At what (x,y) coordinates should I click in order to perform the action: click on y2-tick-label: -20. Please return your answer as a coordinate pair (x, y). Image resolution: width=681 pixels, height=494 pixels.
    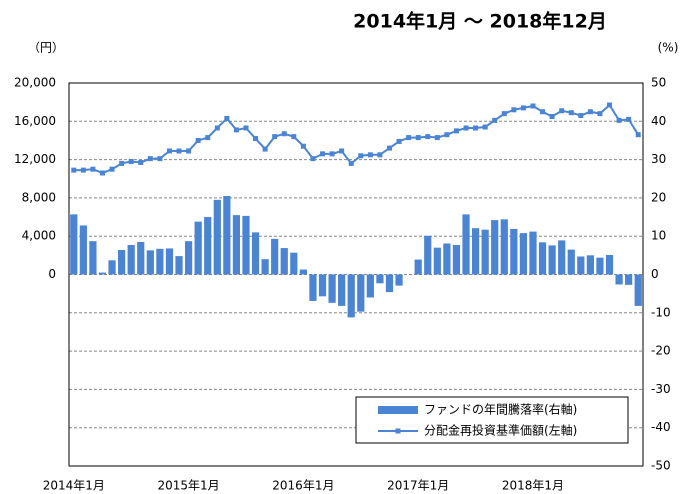
    Looking at the image, I should click on (661, 351).